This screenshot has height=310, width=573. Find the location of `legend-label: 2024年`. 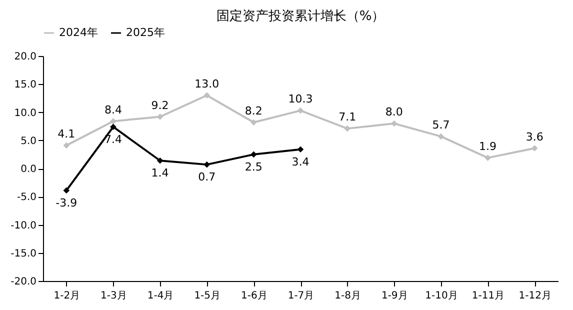

legend-label: 2024年 is located at coordinates (78, 32).